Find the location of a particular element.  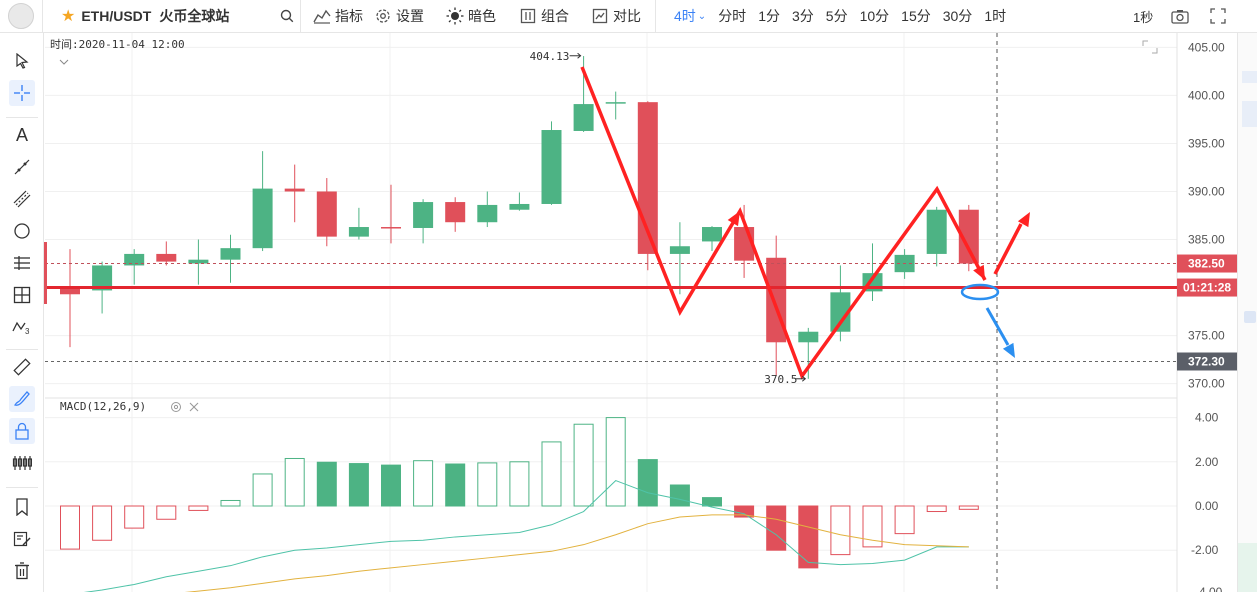

top-toolbar: ★ ETH/USDT 火币全球站 指标 设置 暗色 组合 对比 is located at coordinates (628, 16).